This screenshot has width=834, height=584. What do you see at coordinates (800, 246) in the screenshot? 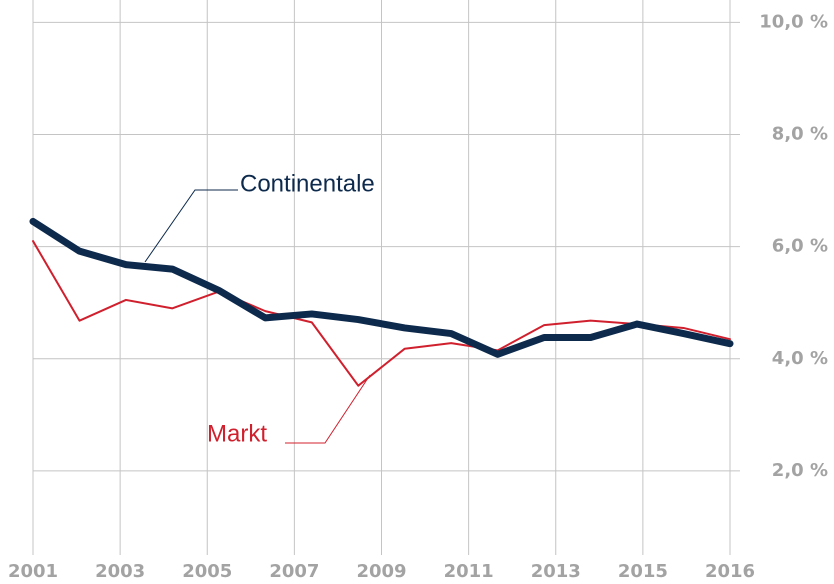
I see `y-tick-label: 6,0 %` at bounding box center [800, 246].